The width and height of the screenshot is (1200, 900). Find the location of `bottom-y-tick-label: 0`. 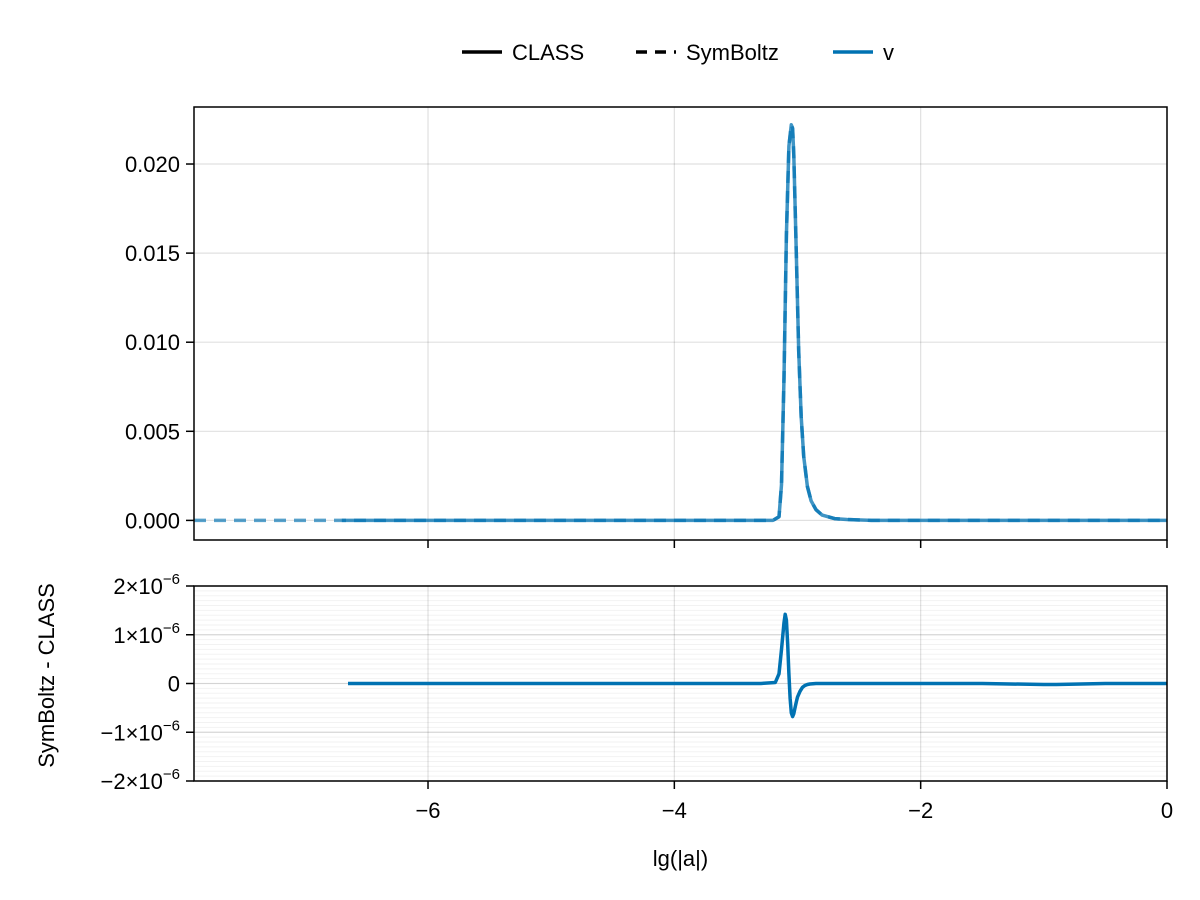

bottom-y-tick-label: 0 is located at coordinates (174, 684).